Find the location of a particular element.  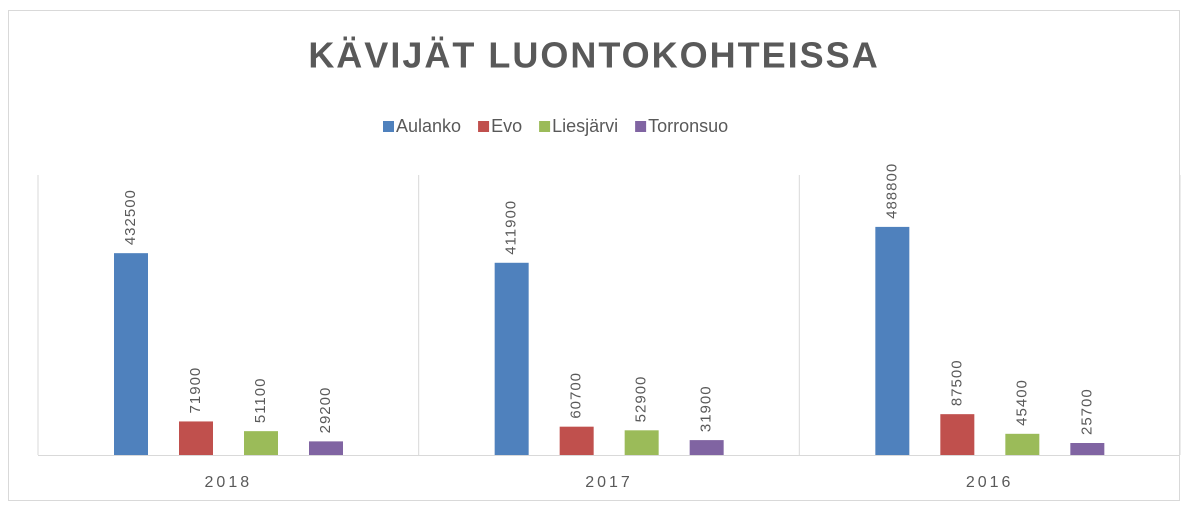

data-label: 52900 is located at coordinates (641, 399).